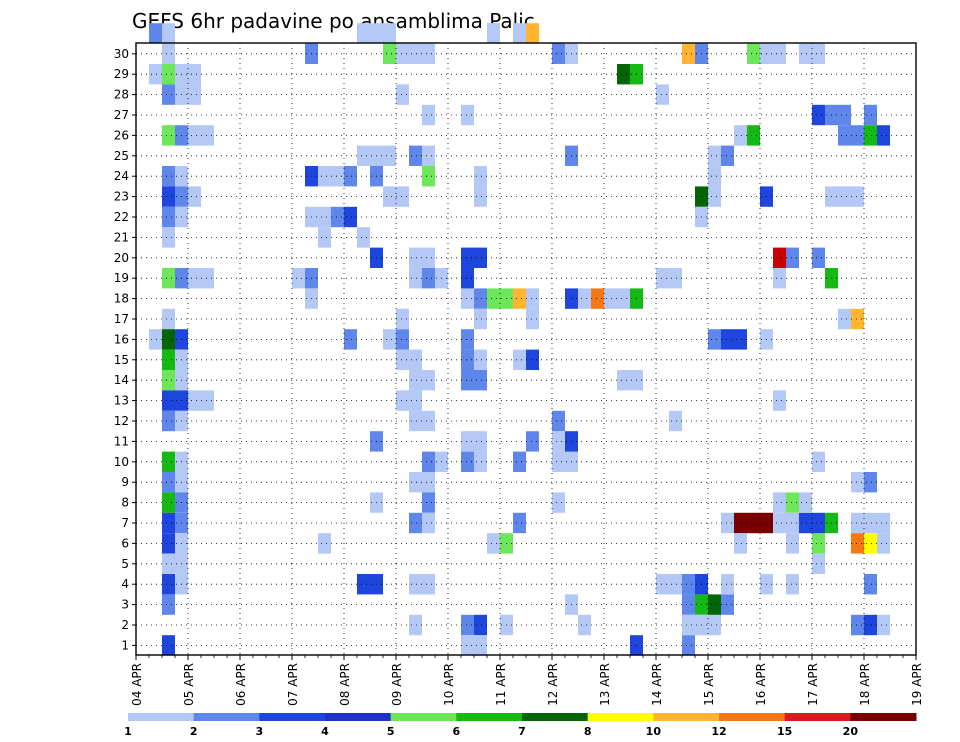  Describe the element at coordinates (588, 731) in the screenshot. I see `legend-label: 8` at that location.